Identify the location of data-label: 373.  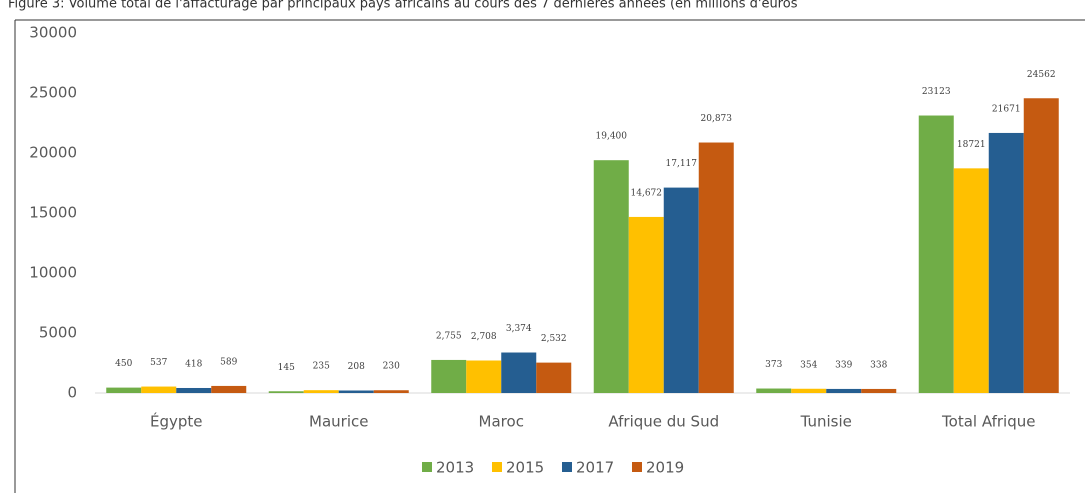
(773, 365).